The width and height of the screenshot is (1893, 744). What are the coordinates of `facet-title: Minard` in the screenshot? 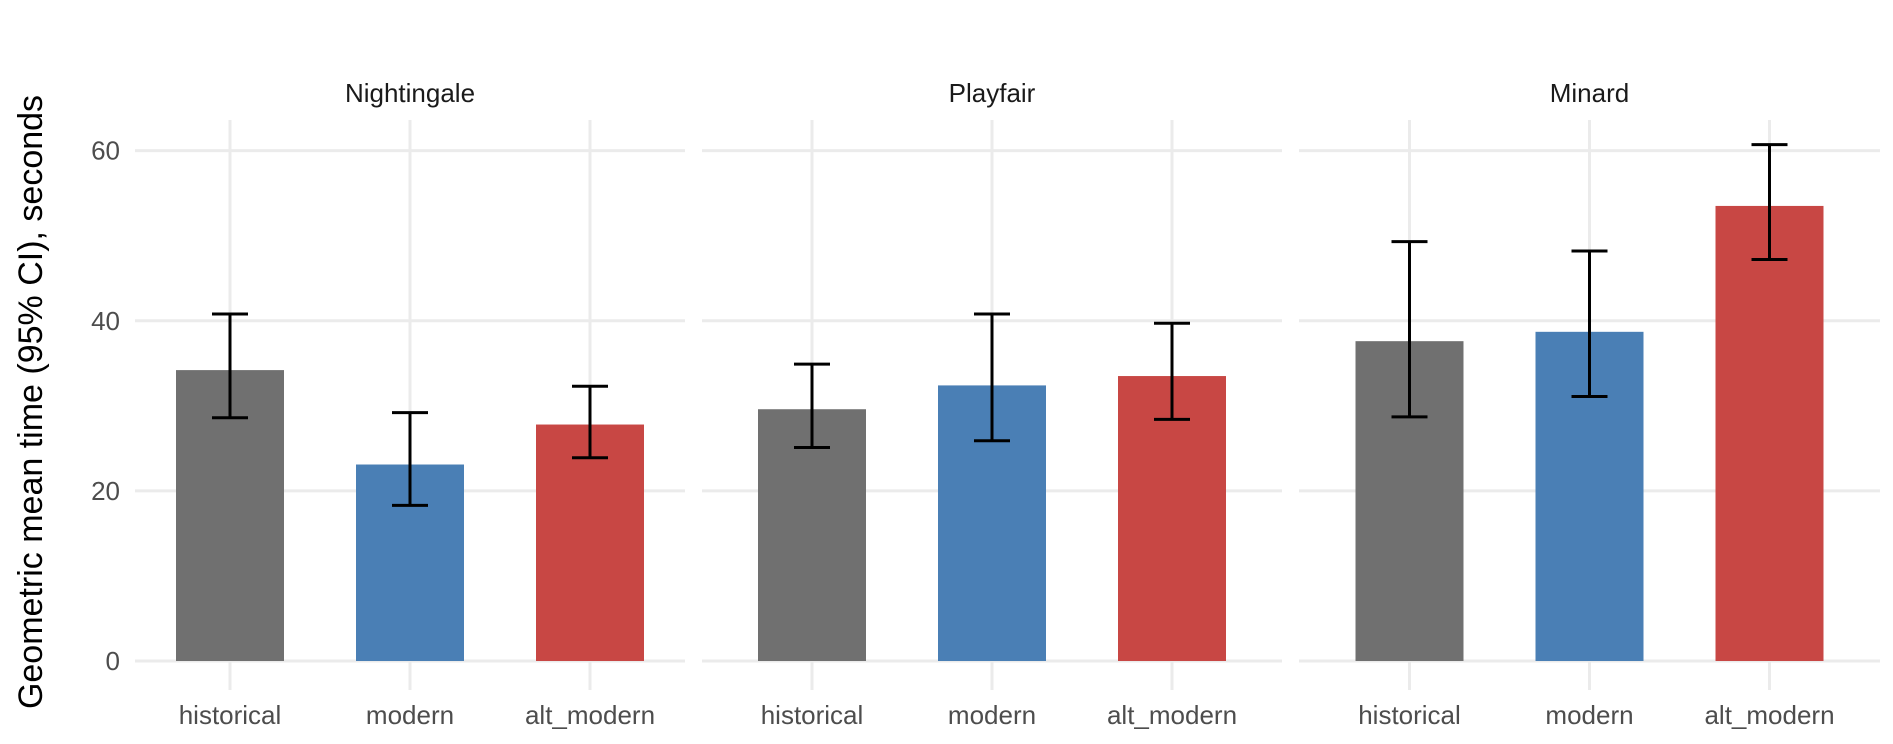 It's located at (1589, 93).